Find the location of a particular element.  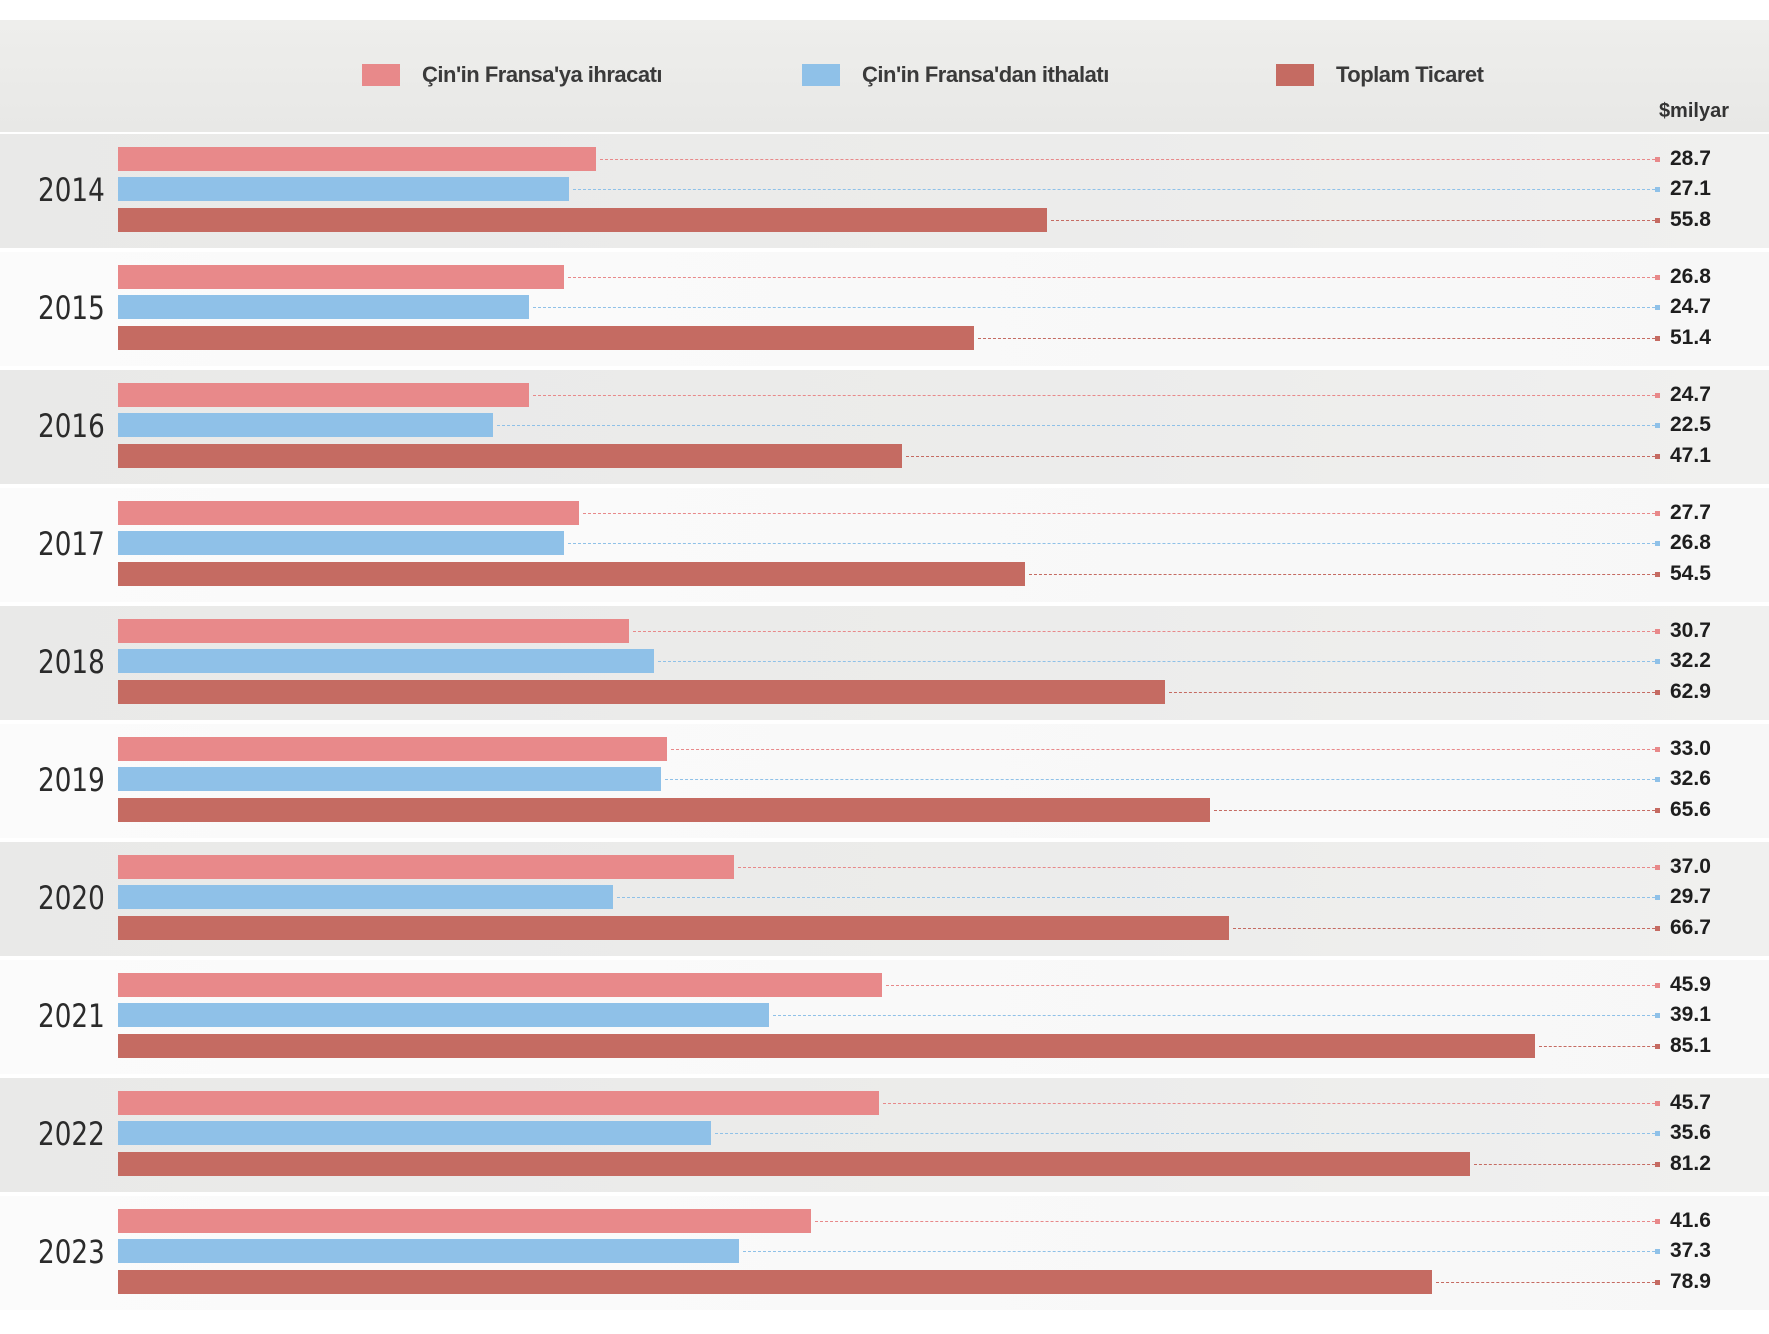

legend-label-imports: Çin'in Fransa'dan ithalatı is located at coordinates (985, 74).